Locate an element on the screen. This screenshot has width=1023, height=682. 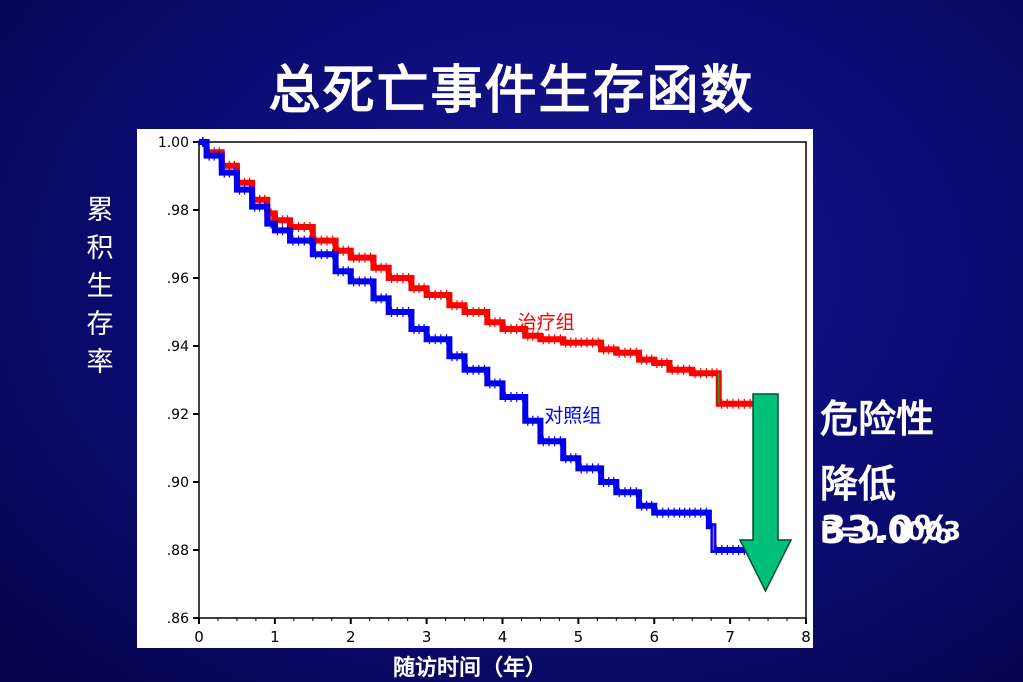
y-axis-label-char: 累 is located at coordinates (100, 210).